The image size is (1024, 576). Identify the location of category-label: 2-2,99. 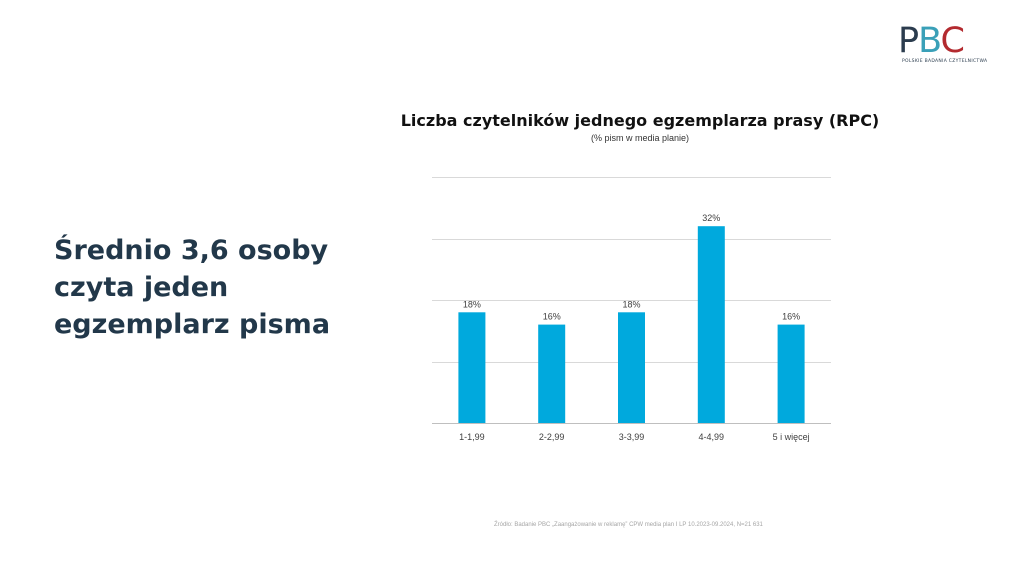
(552, 437).